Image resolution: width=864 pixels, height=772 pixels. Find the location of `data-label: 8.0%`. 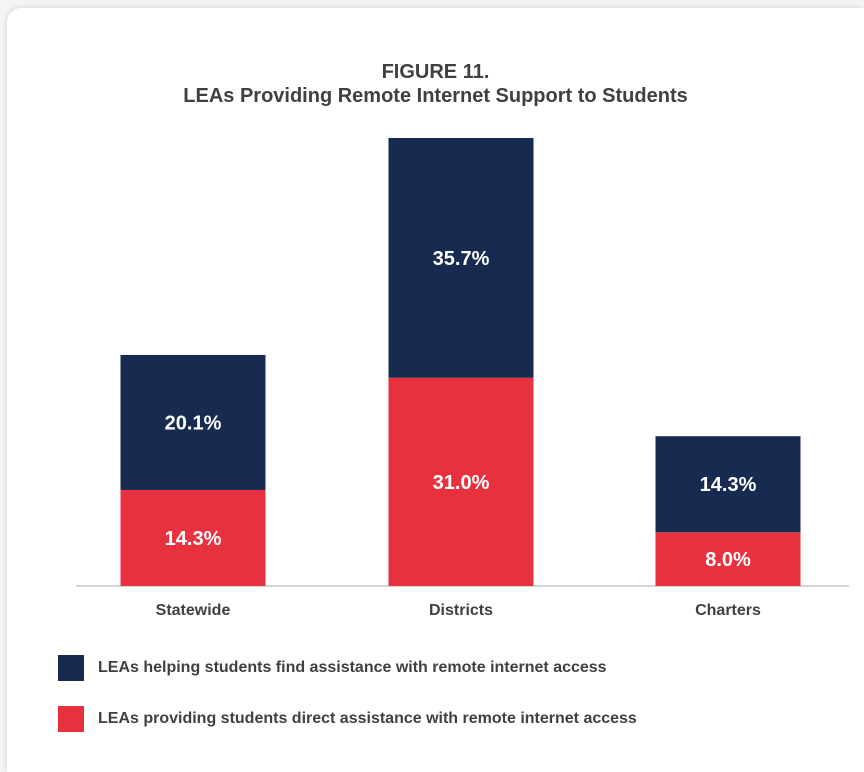

data-label: 8.0% is located at coordinates (728, 560).